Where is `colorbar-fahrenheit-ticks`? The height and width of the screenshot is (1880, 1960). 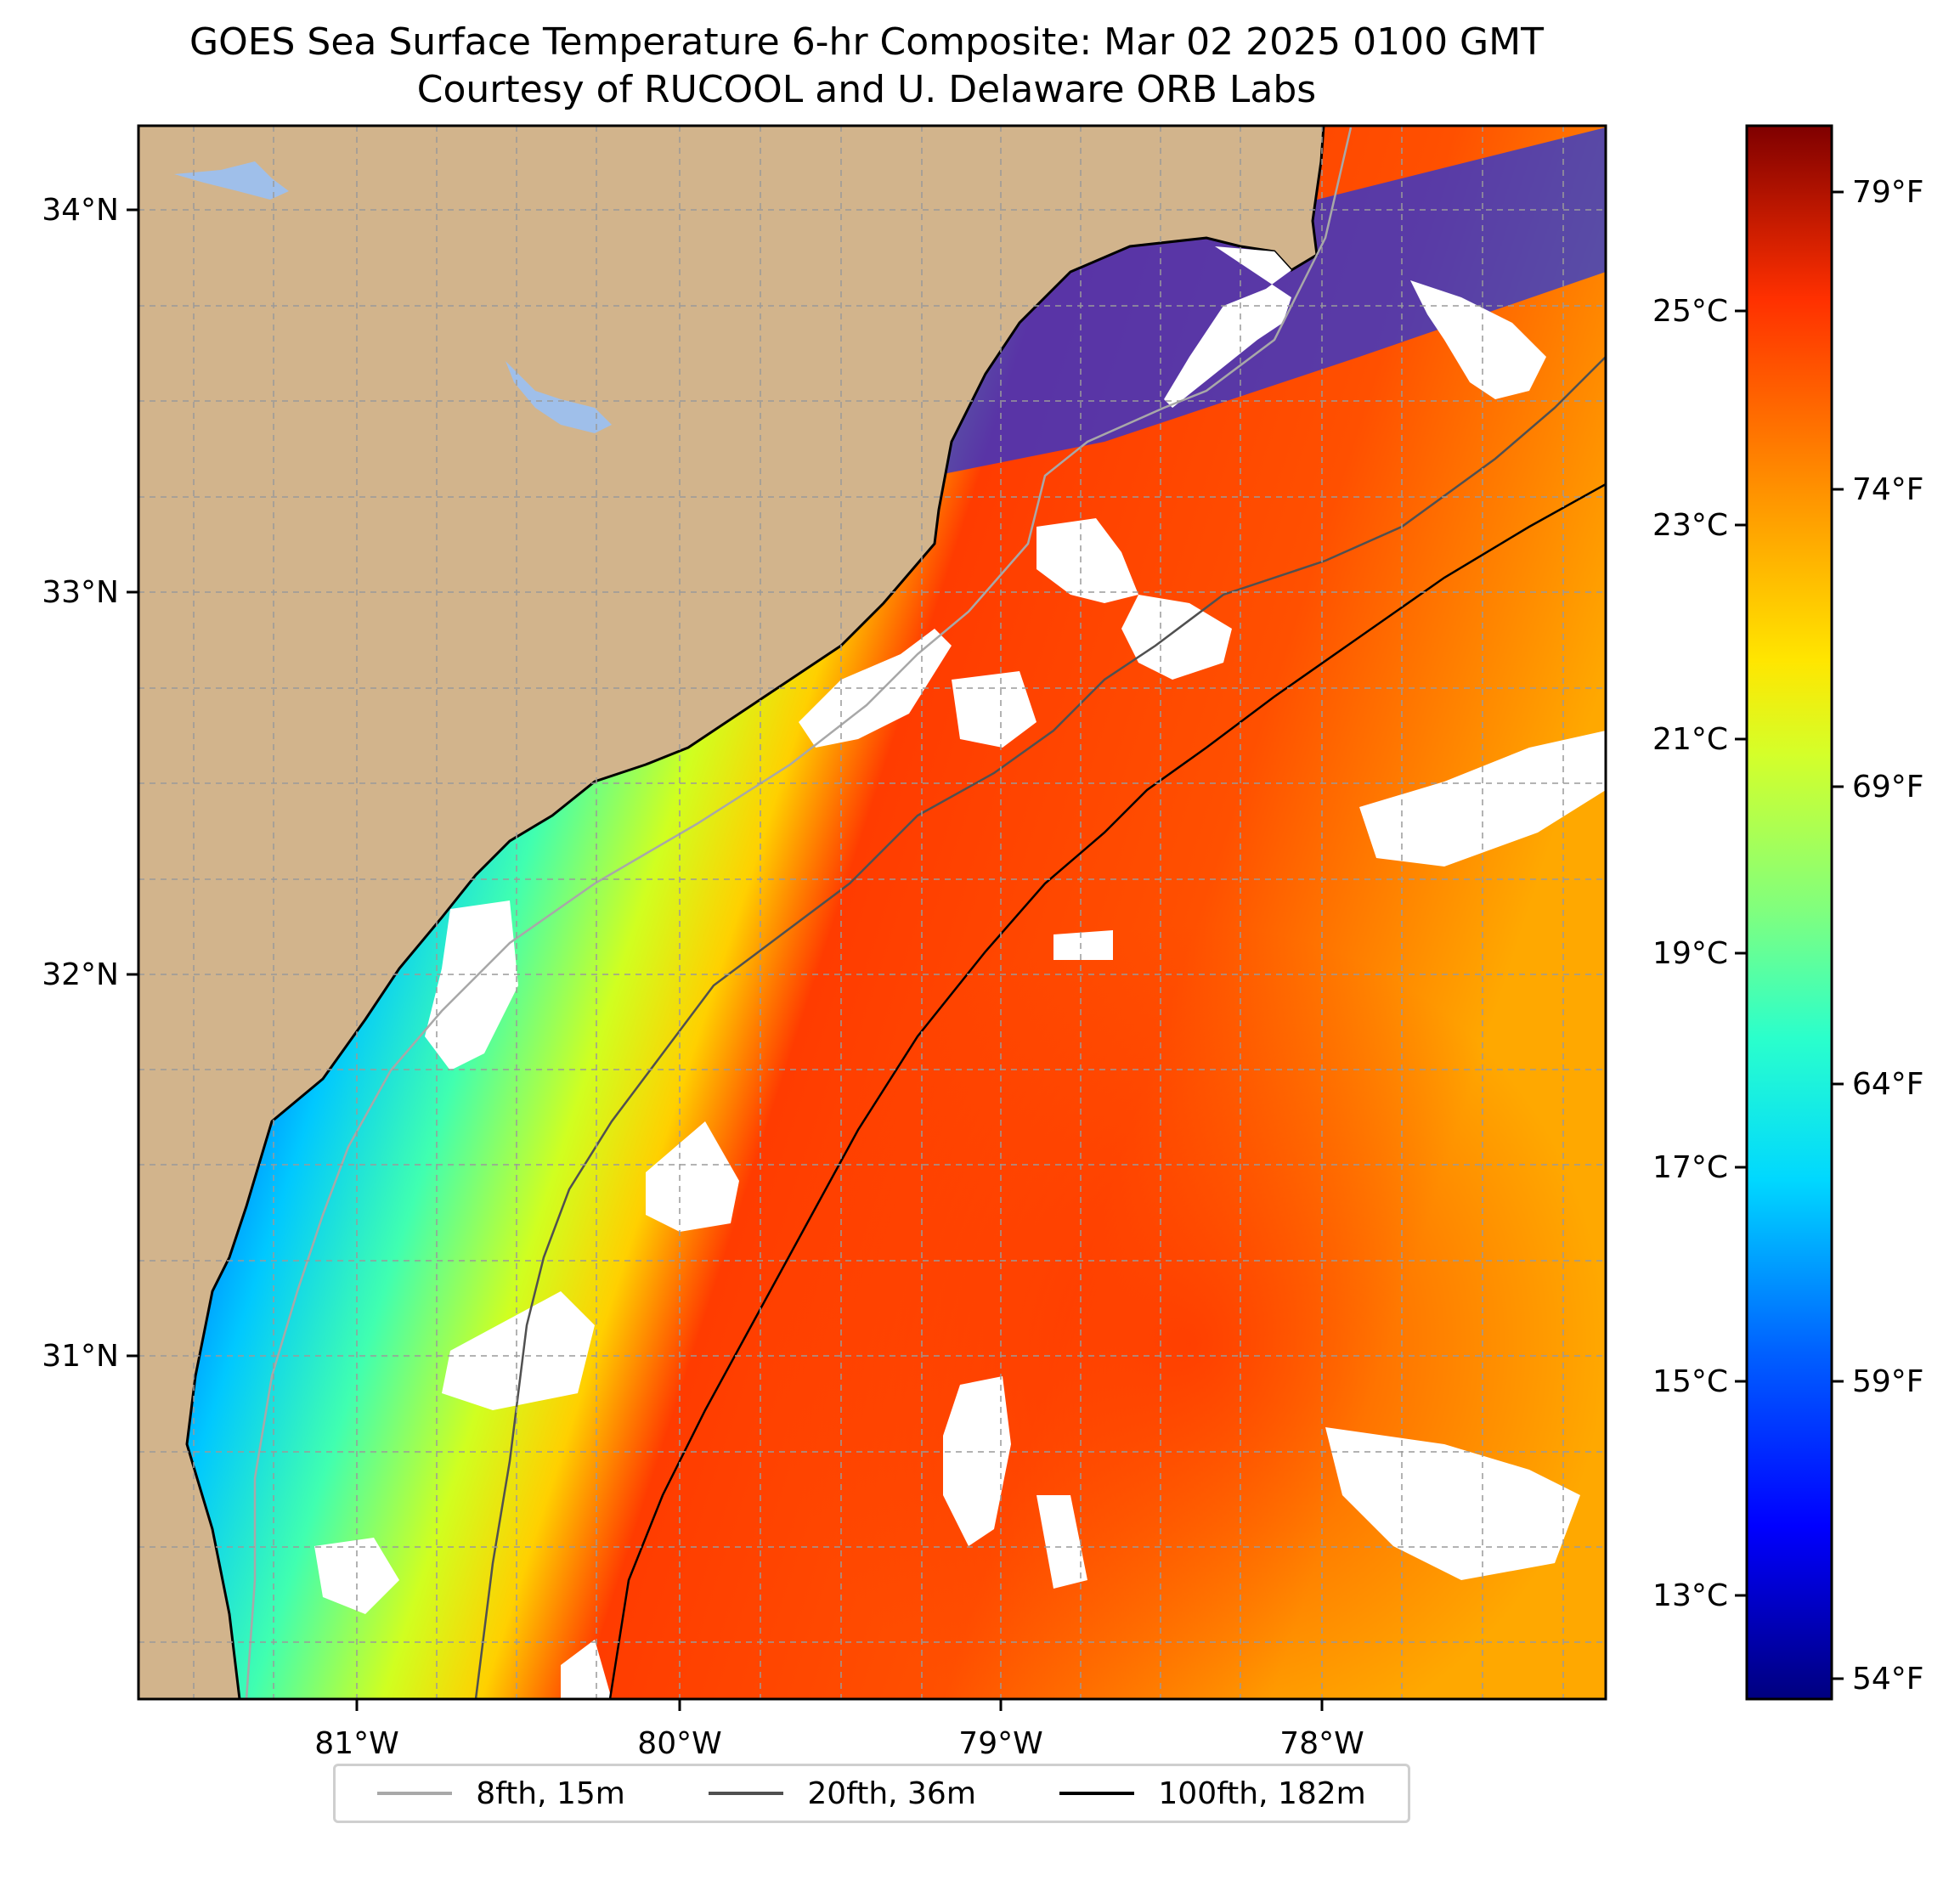
colorbar-fahrenheit-ticks is located at coordinates (1838, 935).